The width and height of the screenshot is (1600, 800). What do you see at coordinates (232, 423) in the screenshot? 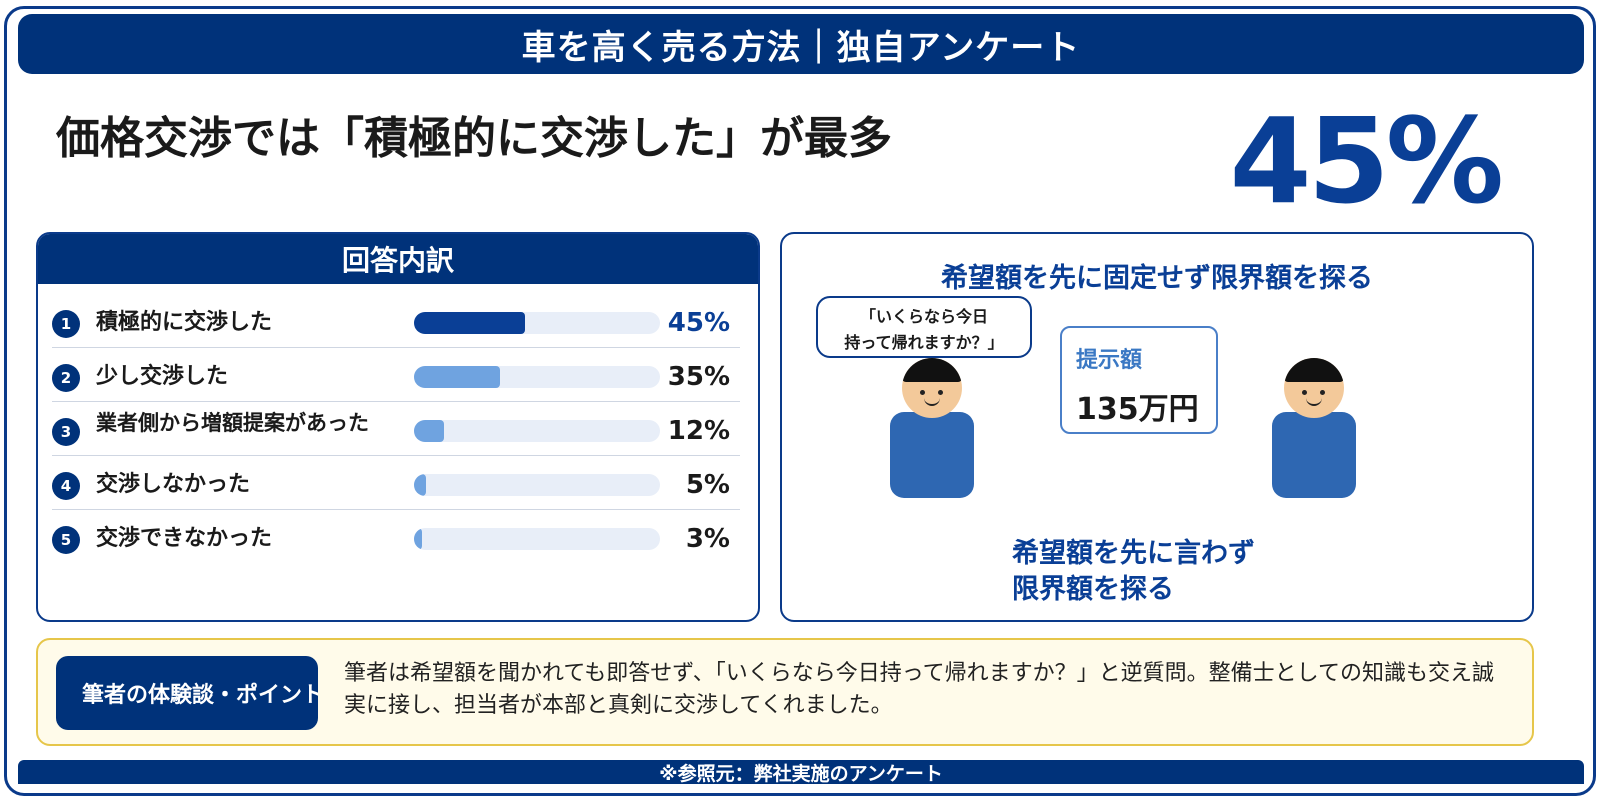
I see `answer-label: 業者側から増額提案があった` at bounding box center [232, 423].